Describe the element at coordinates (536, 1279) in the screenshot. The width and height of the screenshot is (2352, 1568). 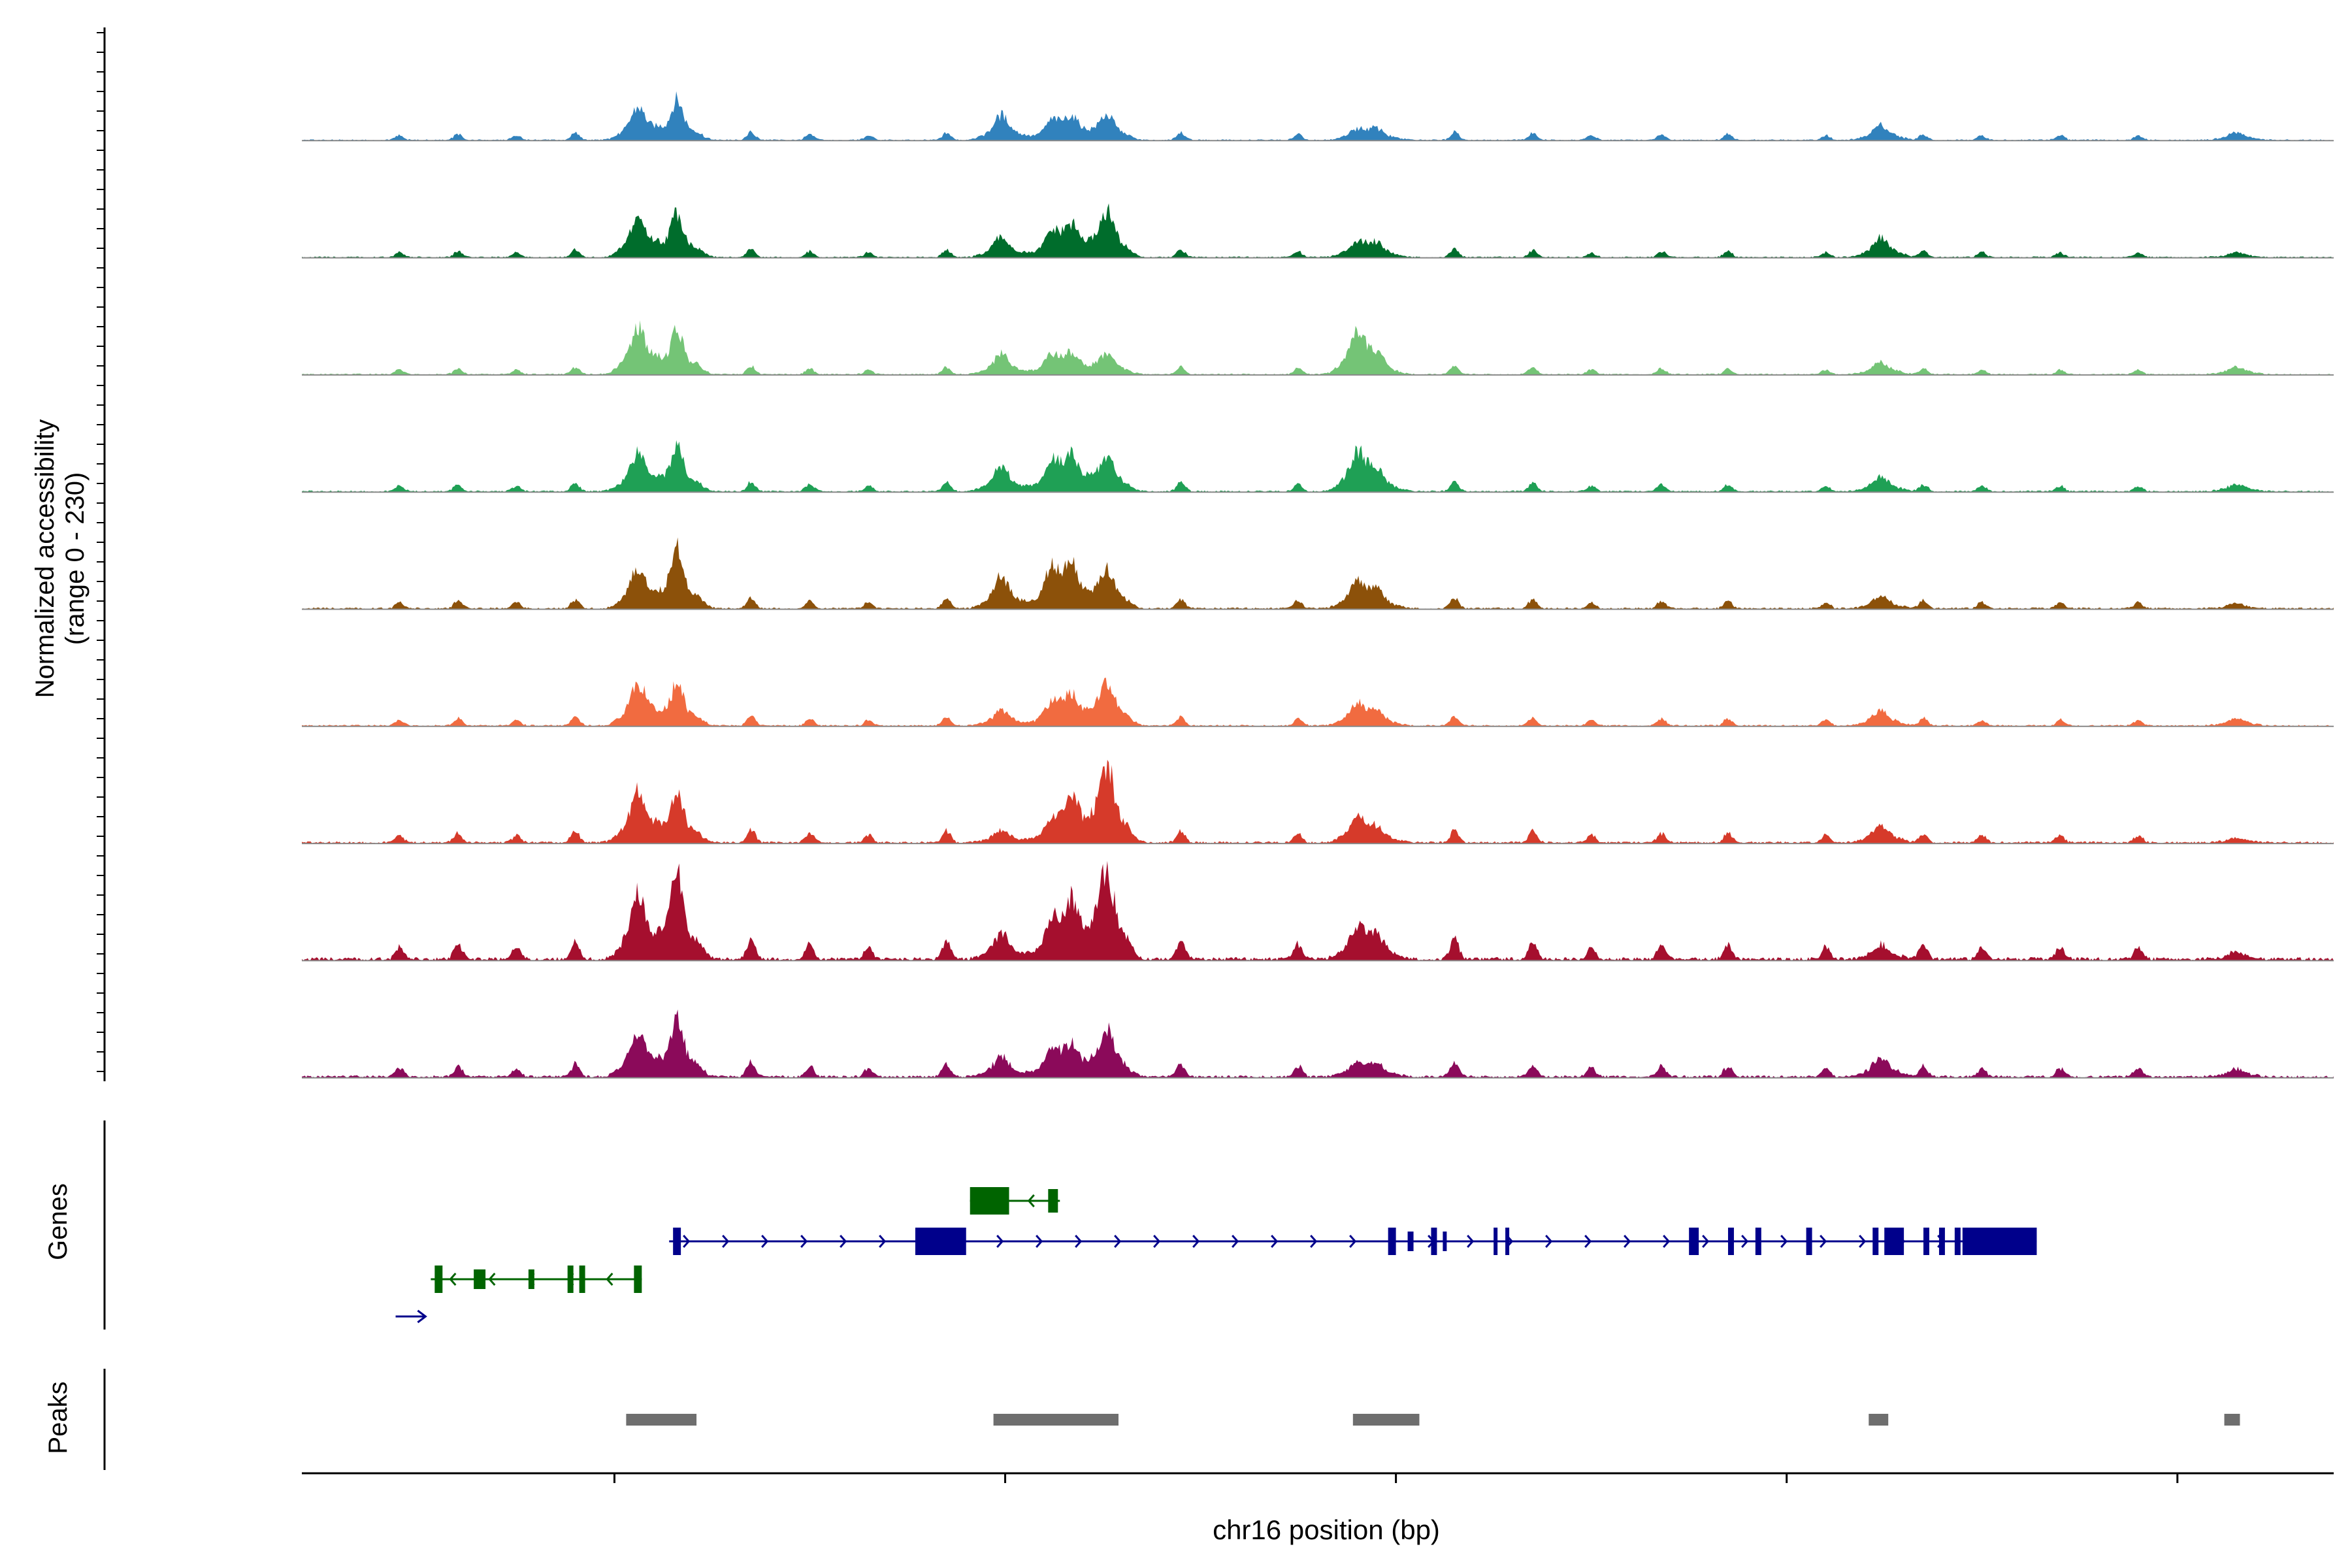
I see `gene-alg3` at that location.